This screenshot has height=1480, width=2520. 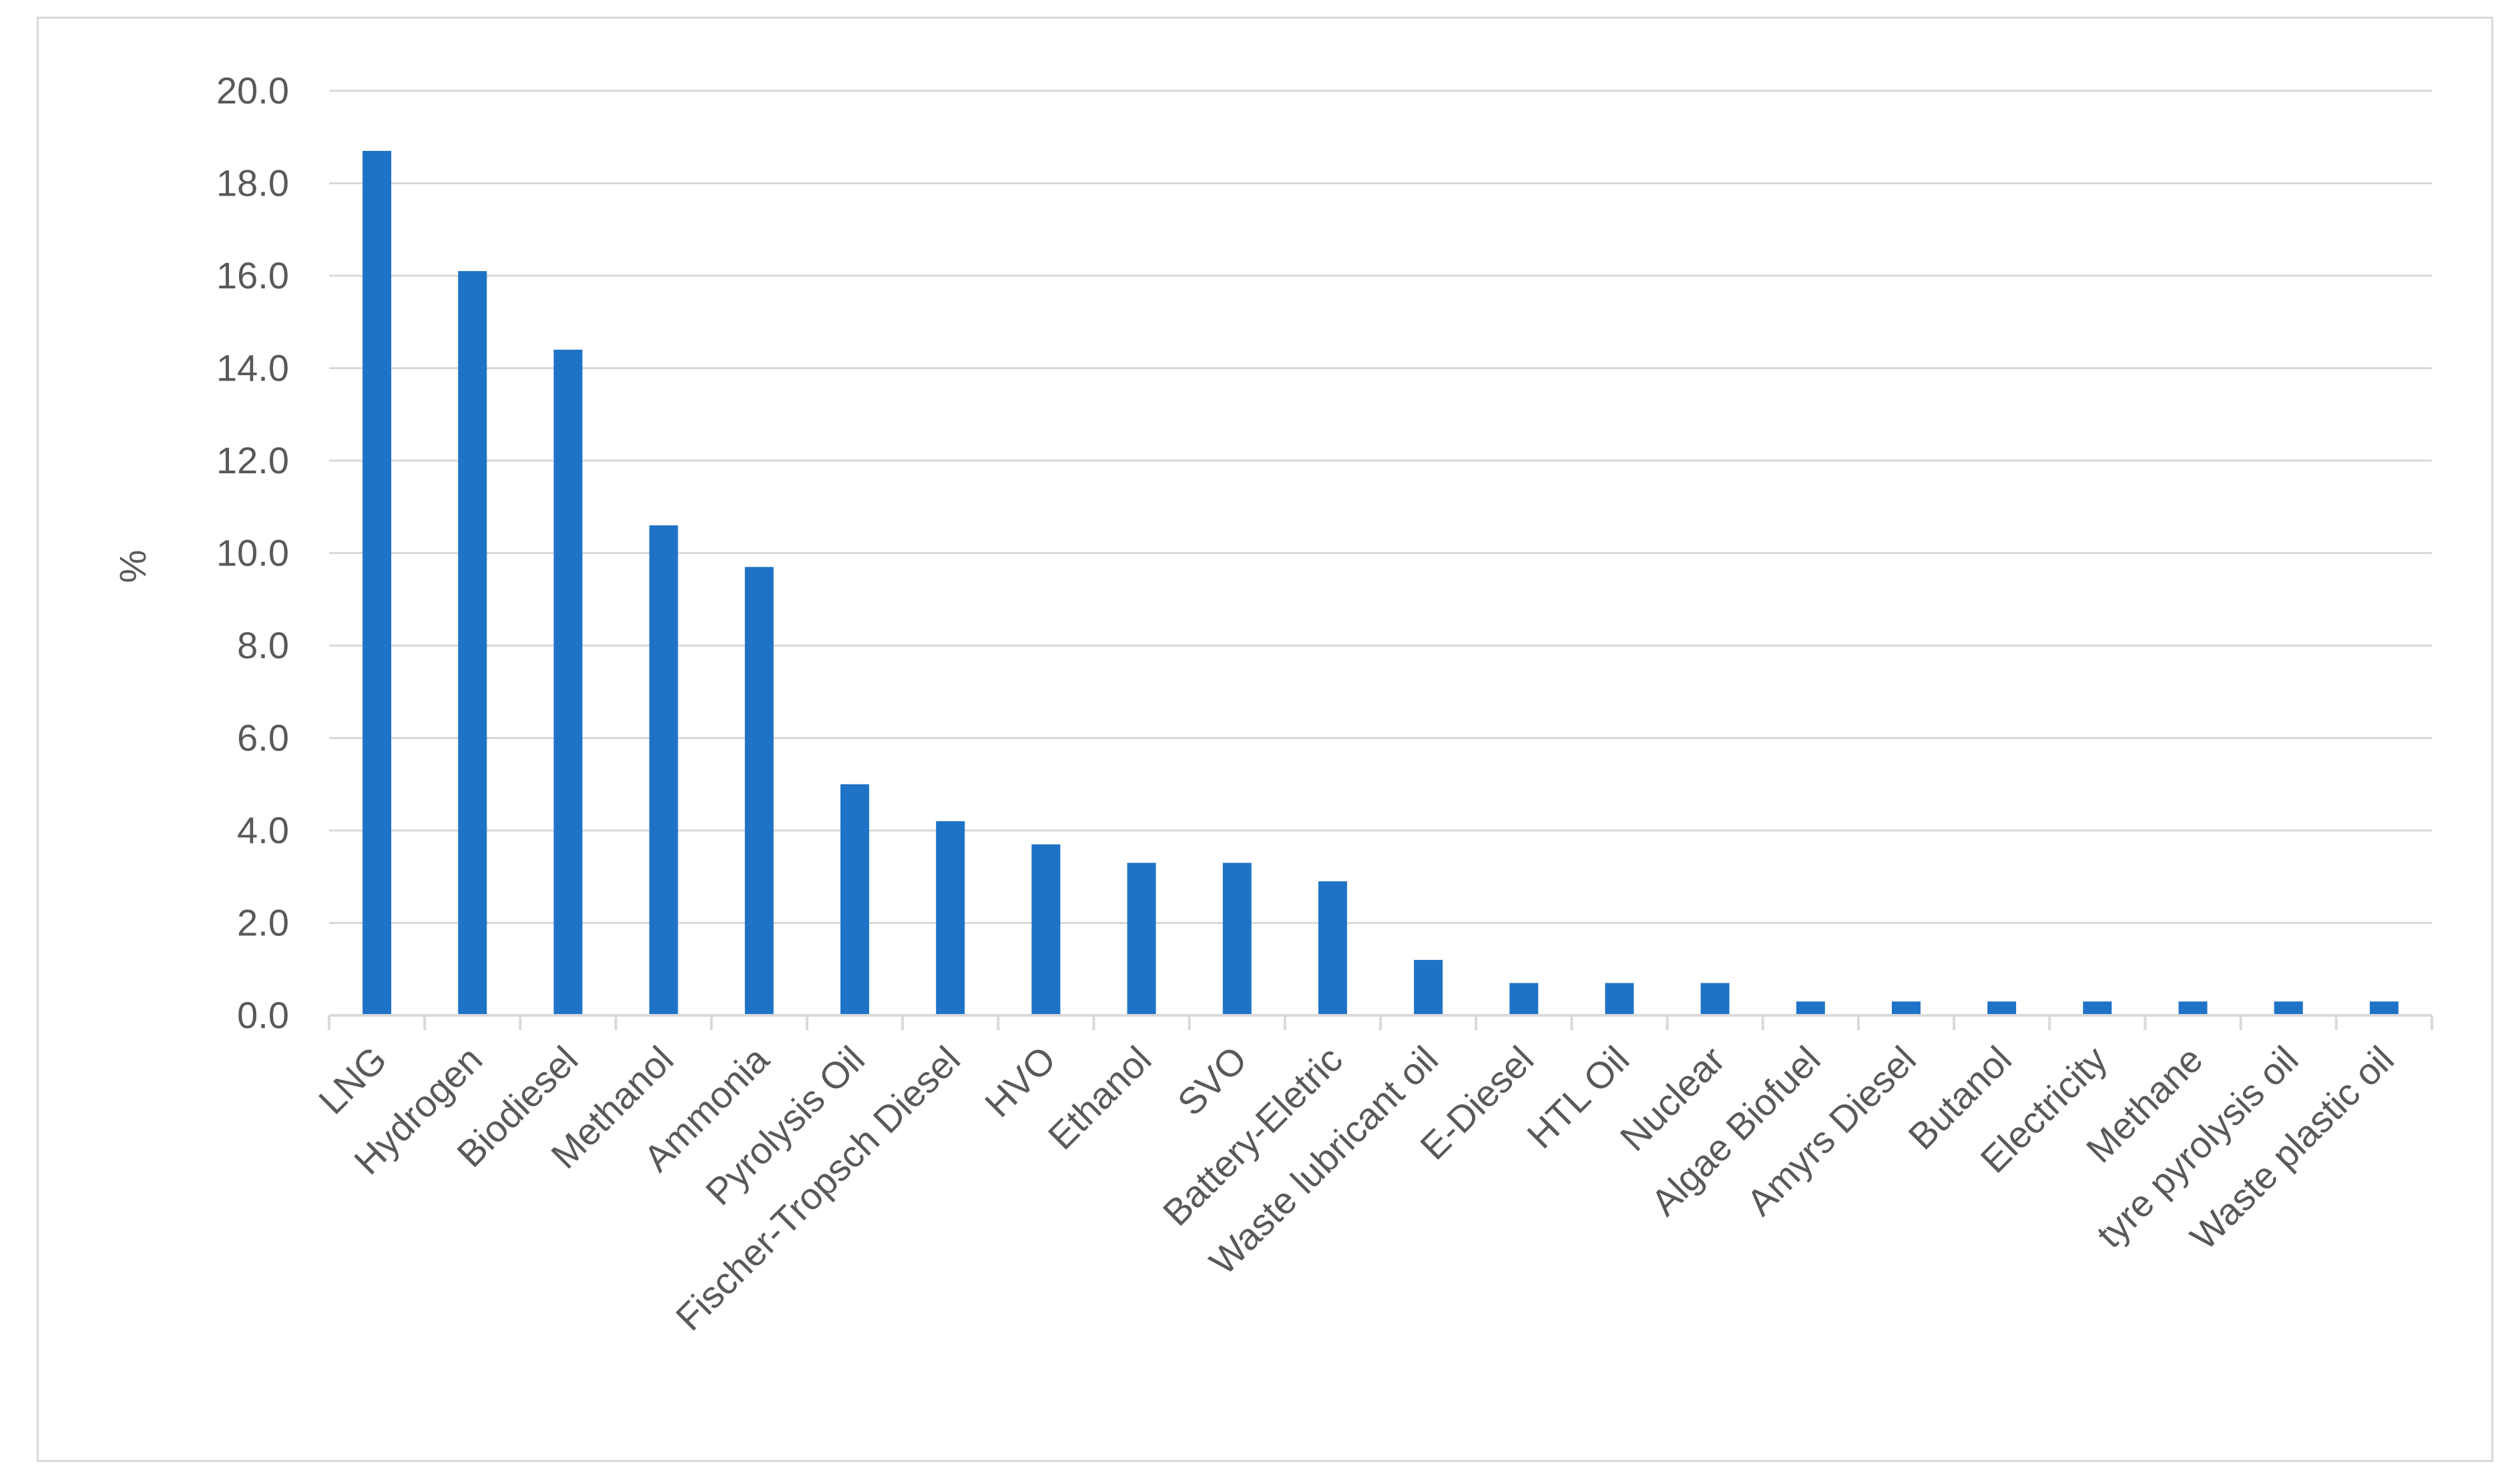 What do you see at coordinates (263, 830) in the screenshot?
I see `y-tick-label: 4.0` at bounding box center [263, 830].